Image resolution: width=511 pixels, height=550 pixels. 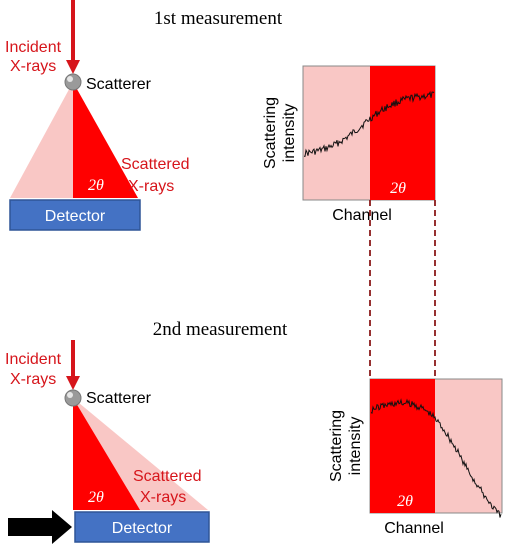 I want to click on plot-2-angle-window, so click(x=402, y=446).